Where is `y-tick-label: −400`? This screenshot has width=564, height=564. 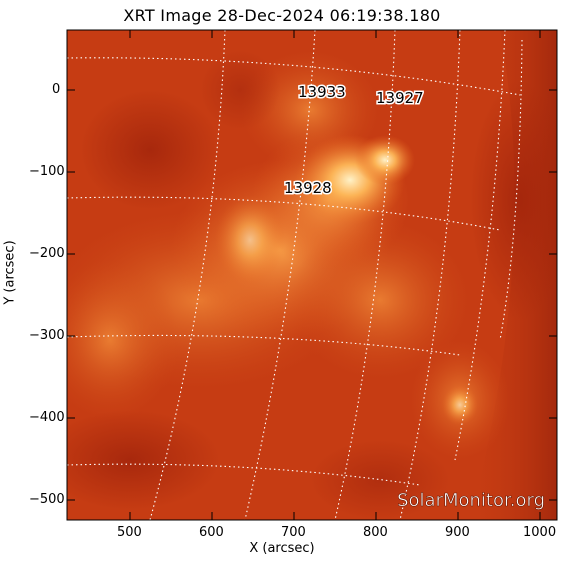
y-tick-label: −400 is located at coordinates (47, 417).